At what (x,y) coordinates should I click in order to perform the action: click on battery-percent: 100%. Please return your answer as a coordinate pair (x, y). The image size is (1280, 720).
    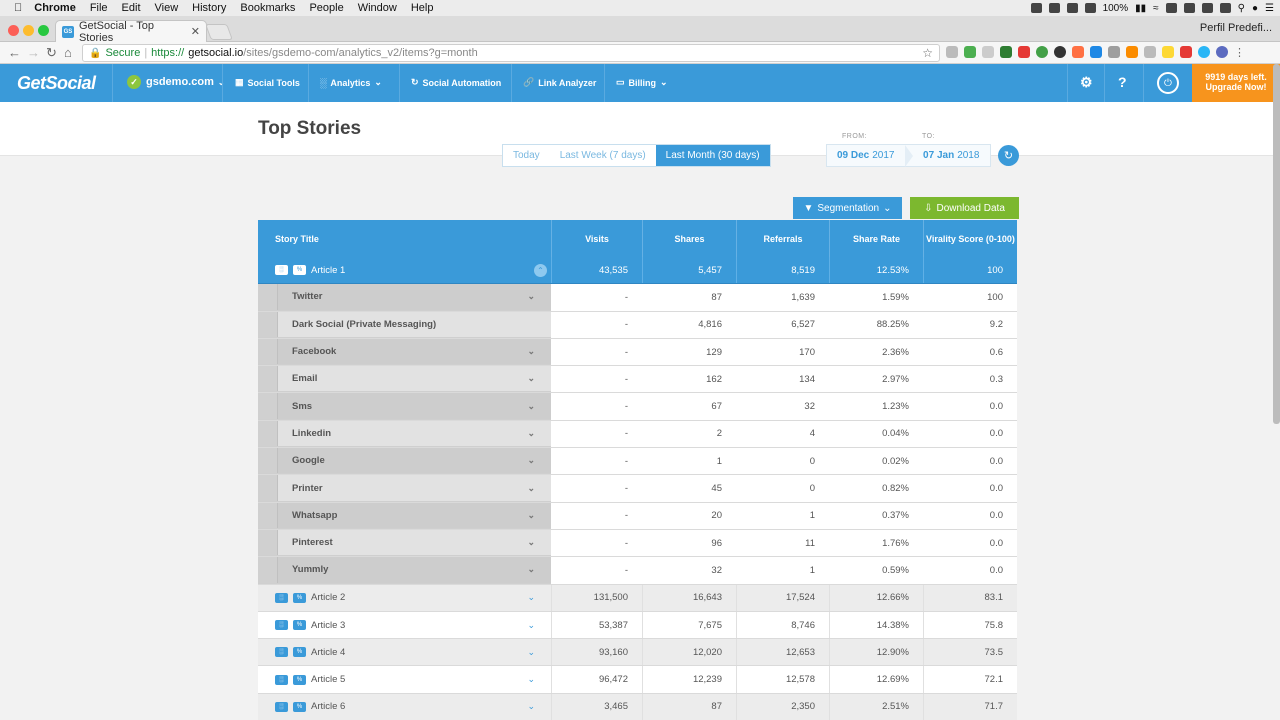
    Looking at the image, I should click on (1115, 8).